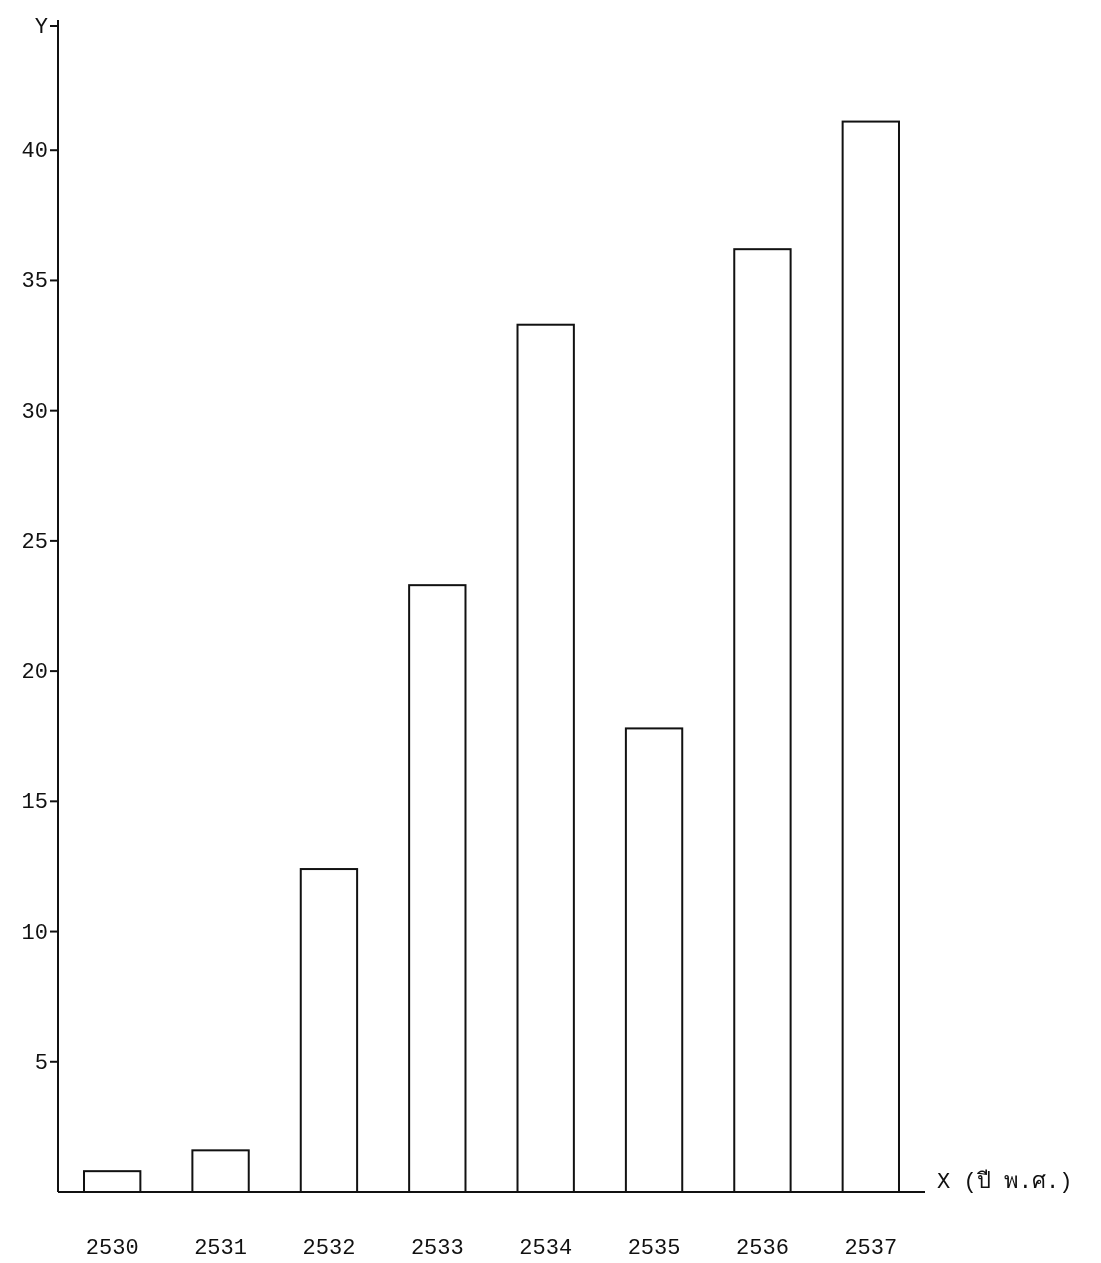  What do you see at coordinates (41, 1063) in the screenshot?
I see `y-tick-label: 5` at bounding box center [41, 1063].